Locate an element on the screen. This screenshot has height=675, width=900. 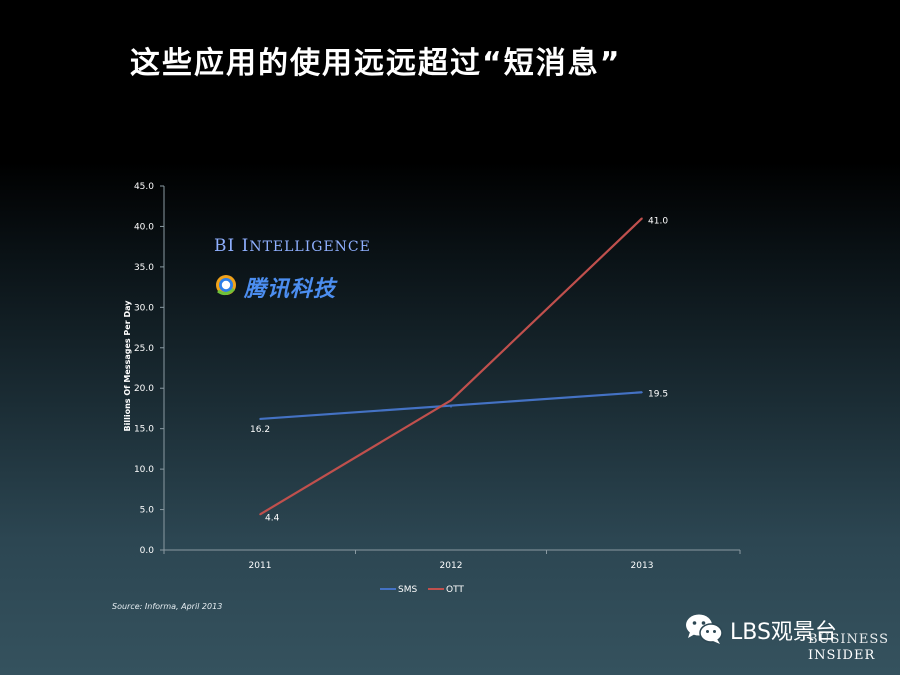
x-tick-label: 2013 is located at coordinates (642, 566).